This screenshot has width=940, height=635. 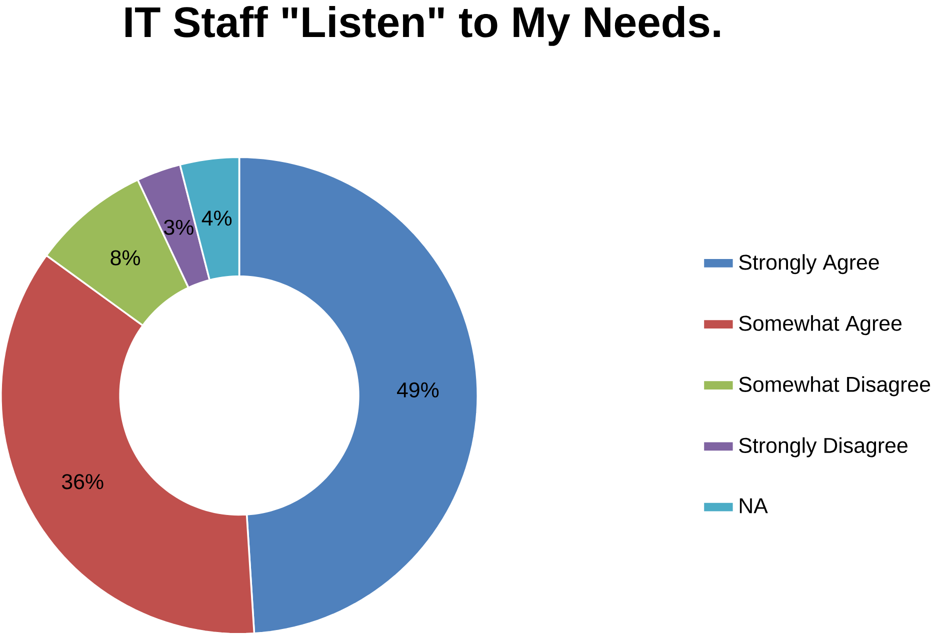 What do you see at coordinates (422, 26) in the screenshot?
I see `chart-title: IT Staff "Listen" to My Needs.` at bounding box center [422, 26].